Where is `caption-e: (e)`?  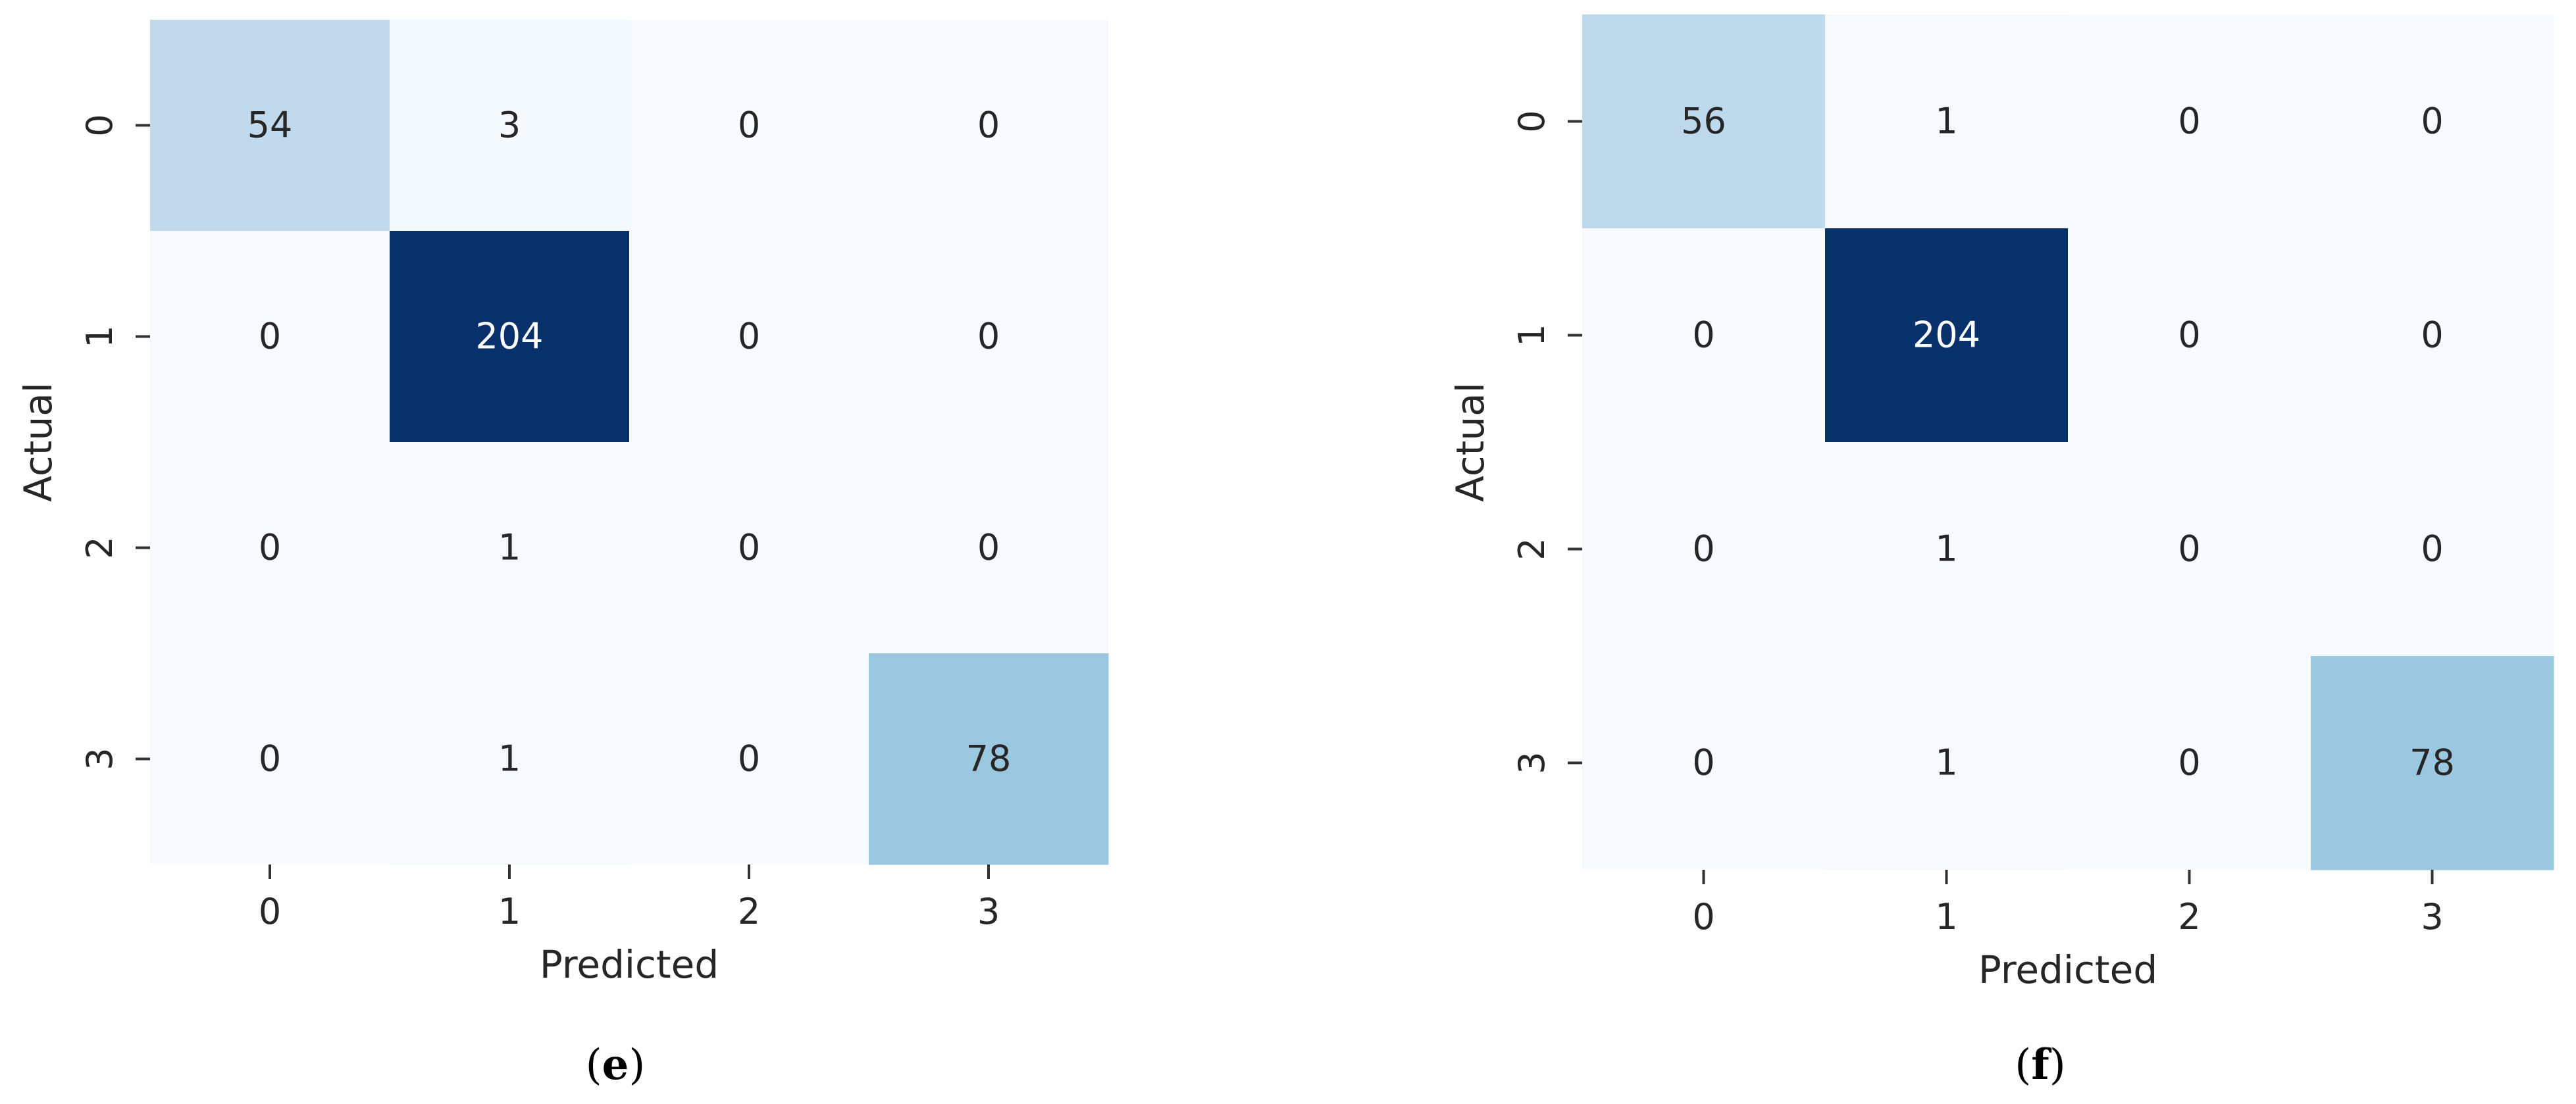 caption-e: (e) is located at coordinates (616, 1065).